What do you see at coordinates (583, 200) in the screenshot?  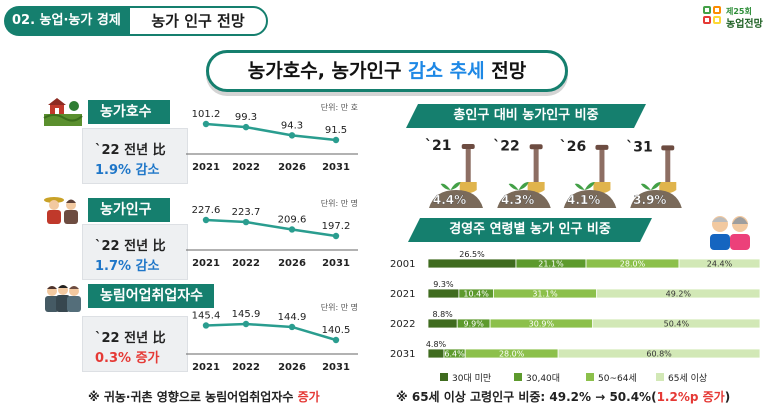 I see `shovel-percent-label: 4.1%` at bounding box center [583, 200].